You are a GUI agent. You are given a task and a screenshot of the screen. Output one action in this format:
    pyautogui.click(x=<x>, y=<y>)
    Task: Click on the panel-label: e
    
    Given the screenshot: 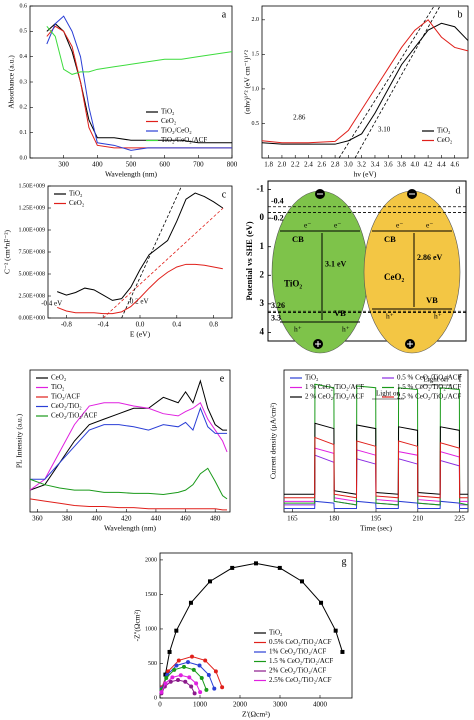 What is the action you would take?
    pyautogui.click(x=222, y=378)
    